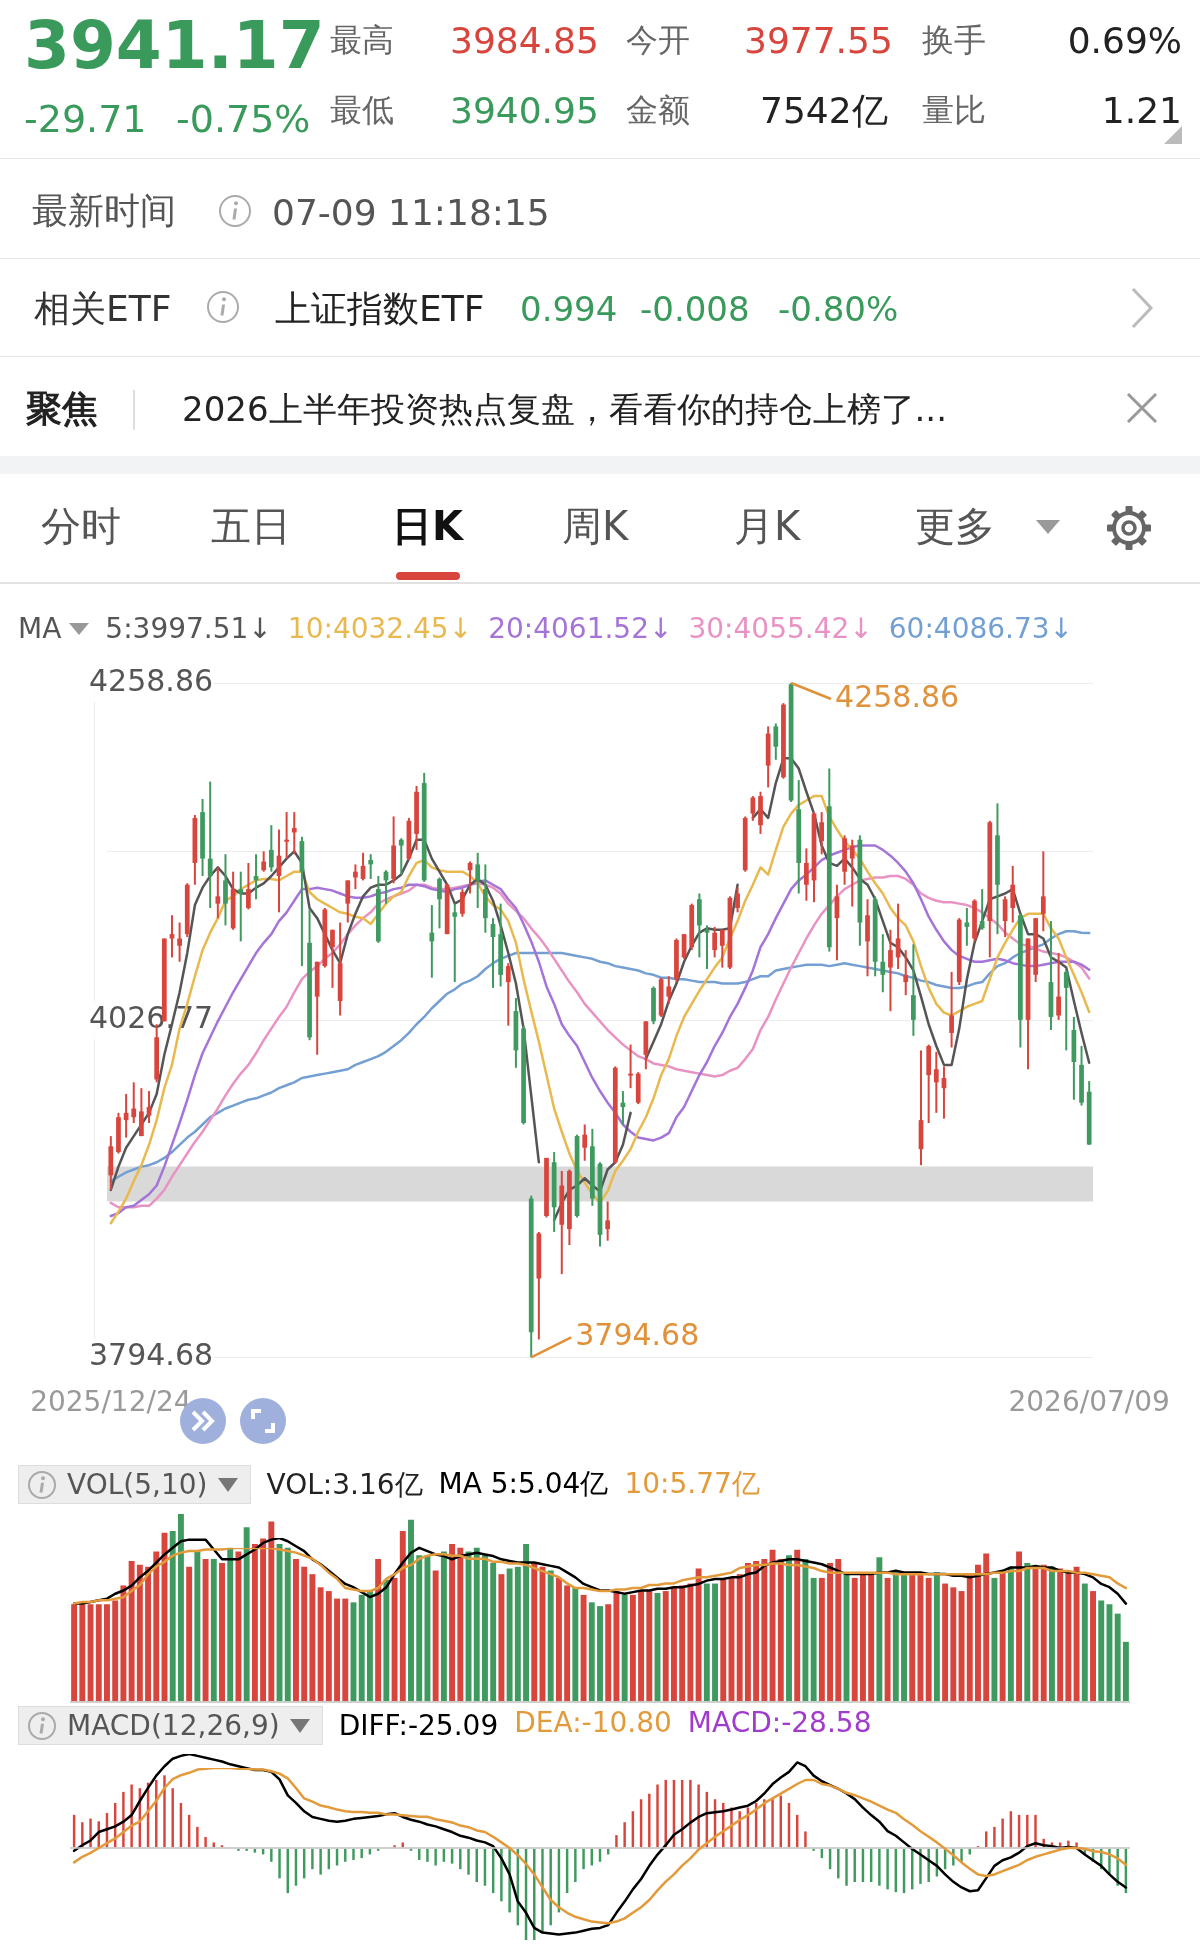 This screenshot has height=1950, width=1200. I want to click on text: 0.994, so click(569, 309).